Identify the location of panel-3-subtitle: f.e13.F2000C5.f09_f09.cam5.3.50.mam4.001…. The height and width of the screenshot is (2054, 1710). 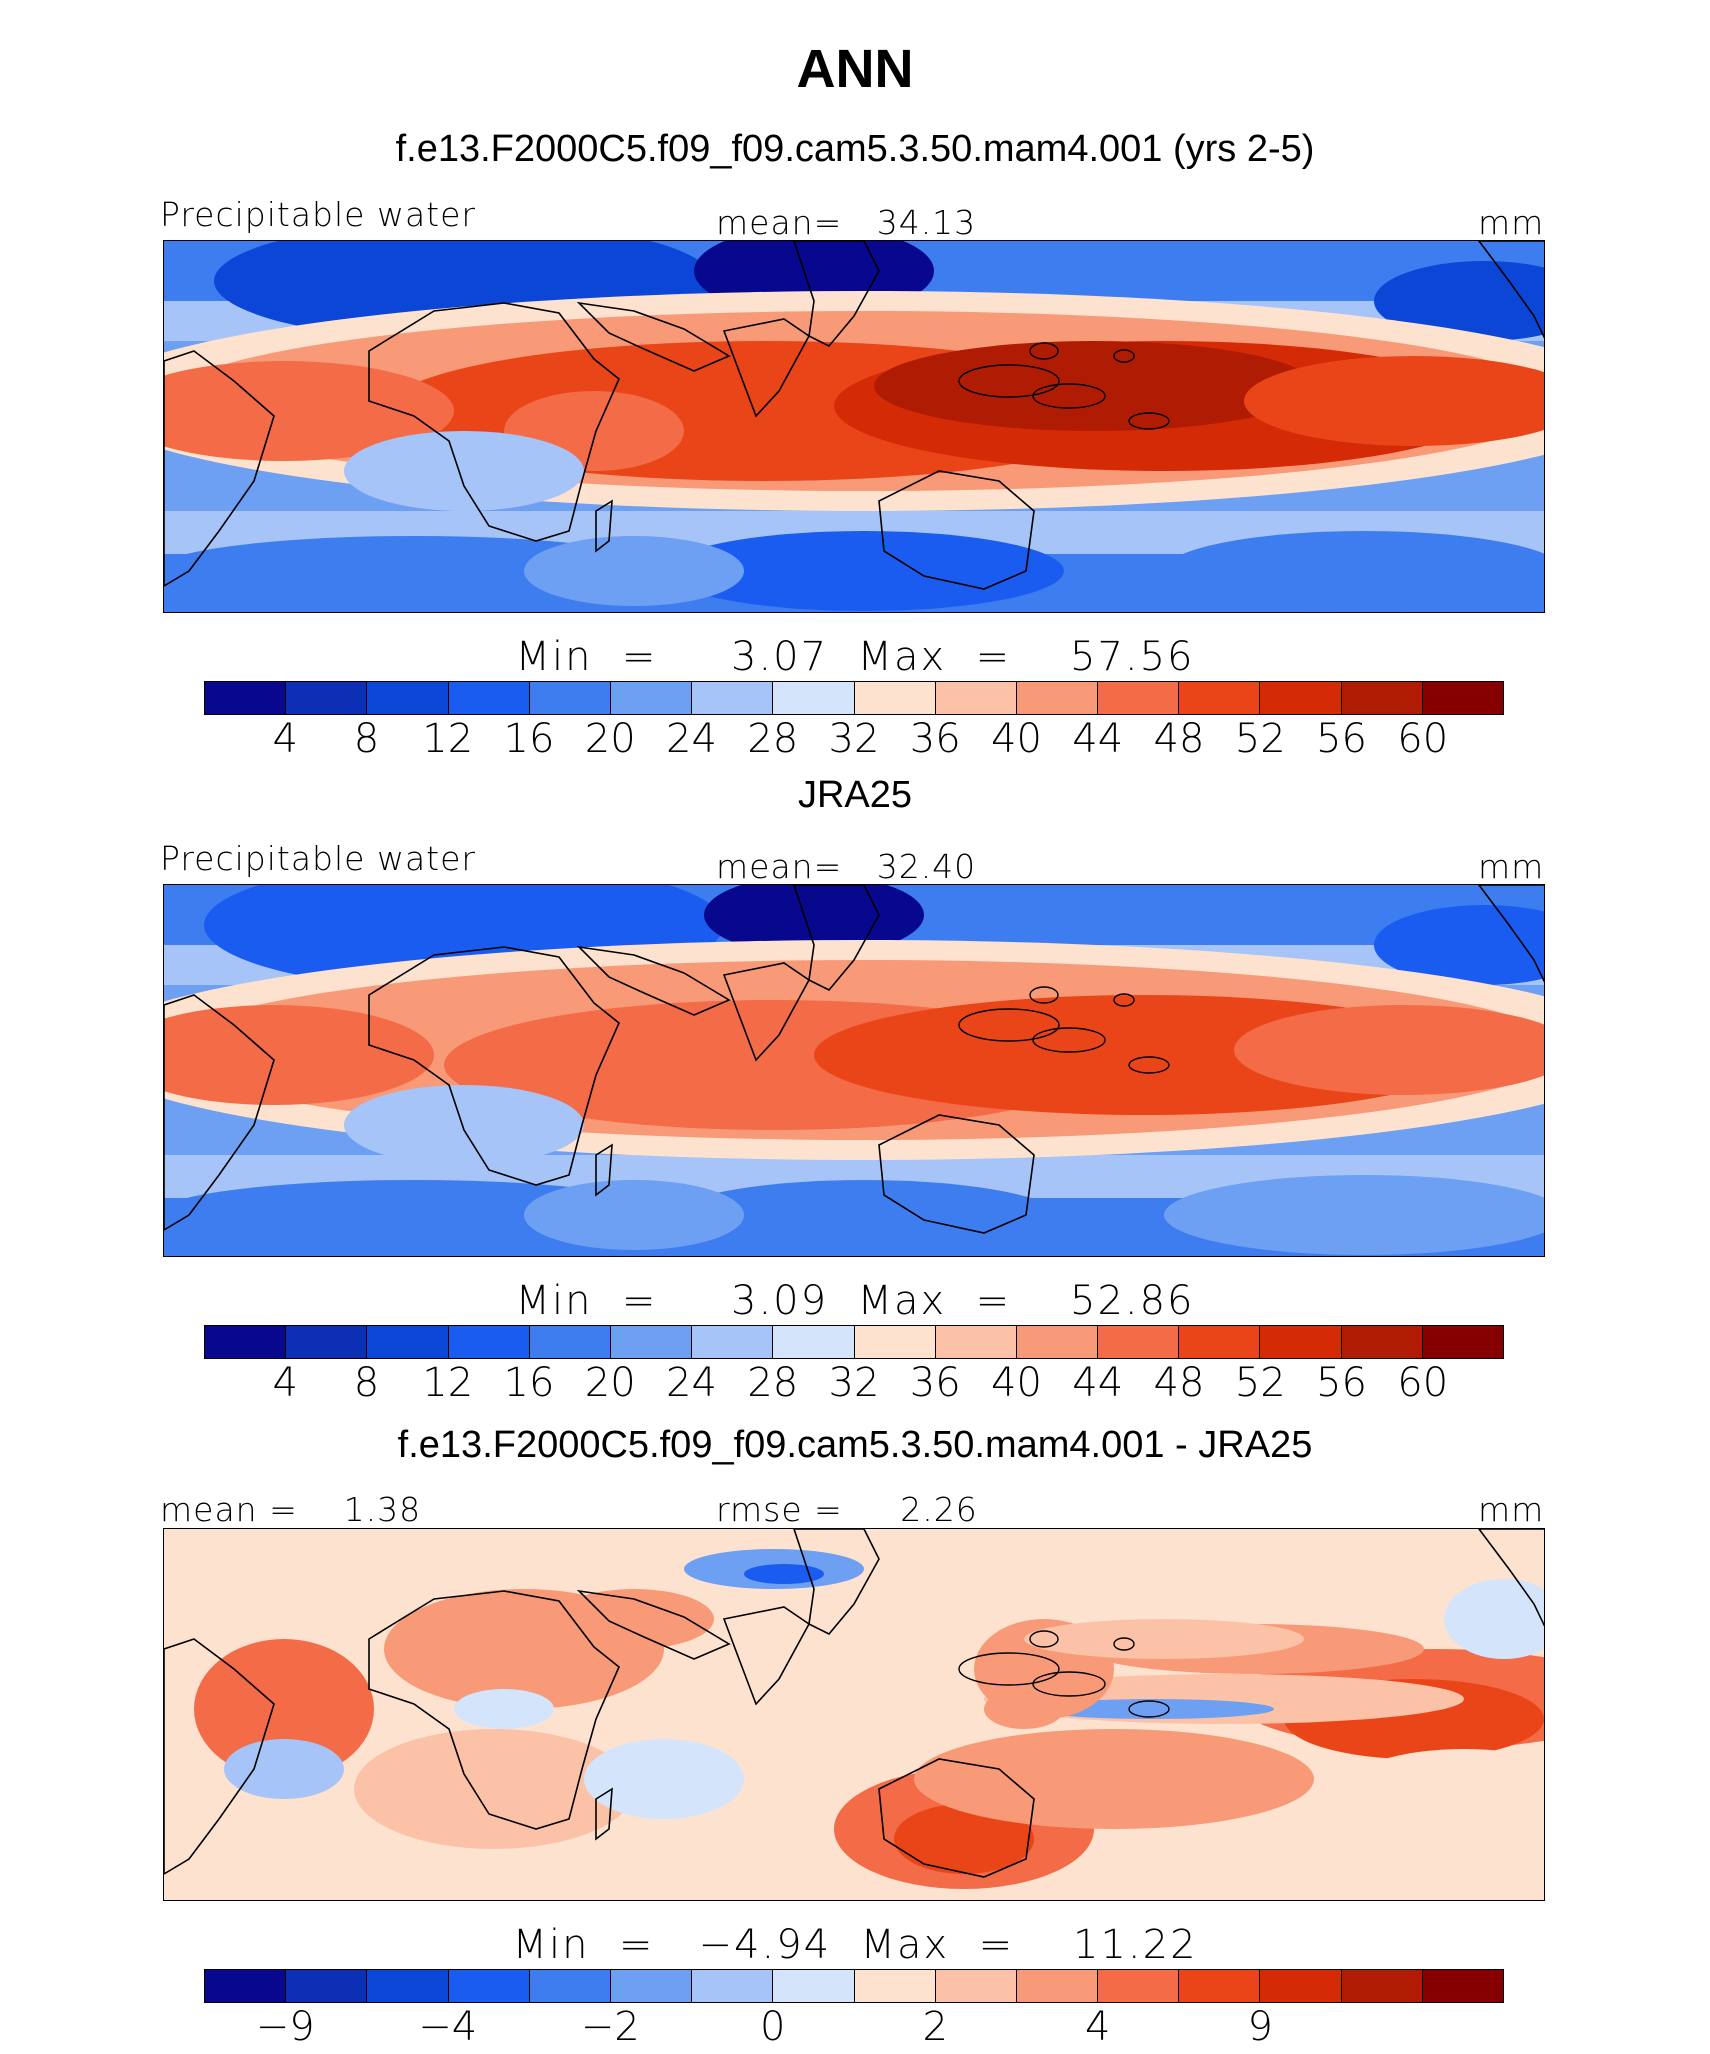
(855, 1445).